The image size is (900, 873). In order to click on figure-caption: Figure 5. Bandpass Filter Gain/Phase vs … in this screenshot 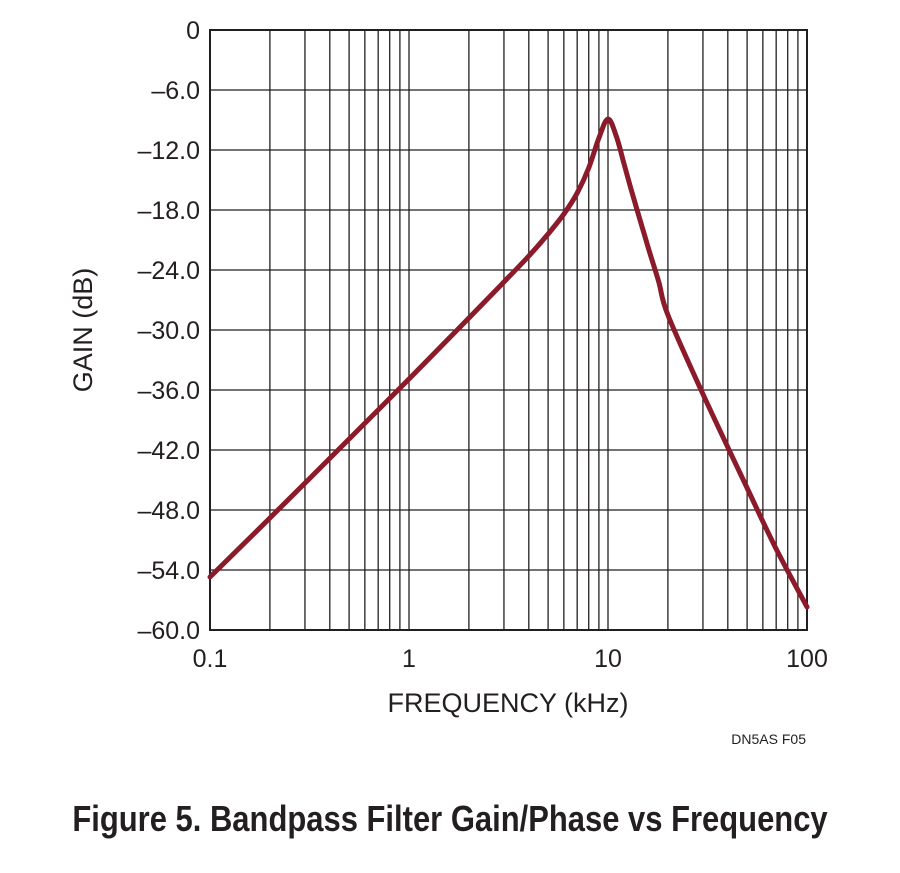, I will do `click(450, 818)`.